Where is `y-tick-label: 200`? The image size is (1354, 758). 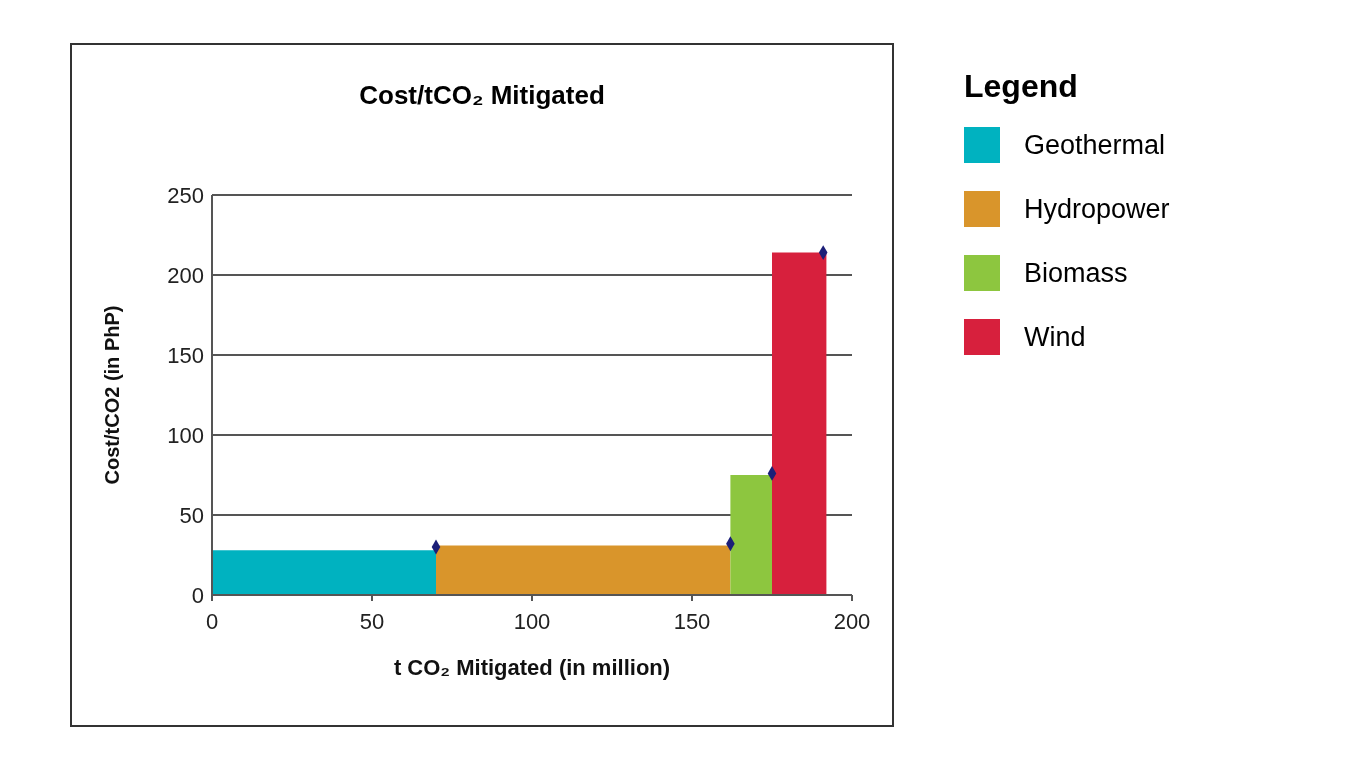 y-tick-label: 200 is located at coordinates (185, 275).